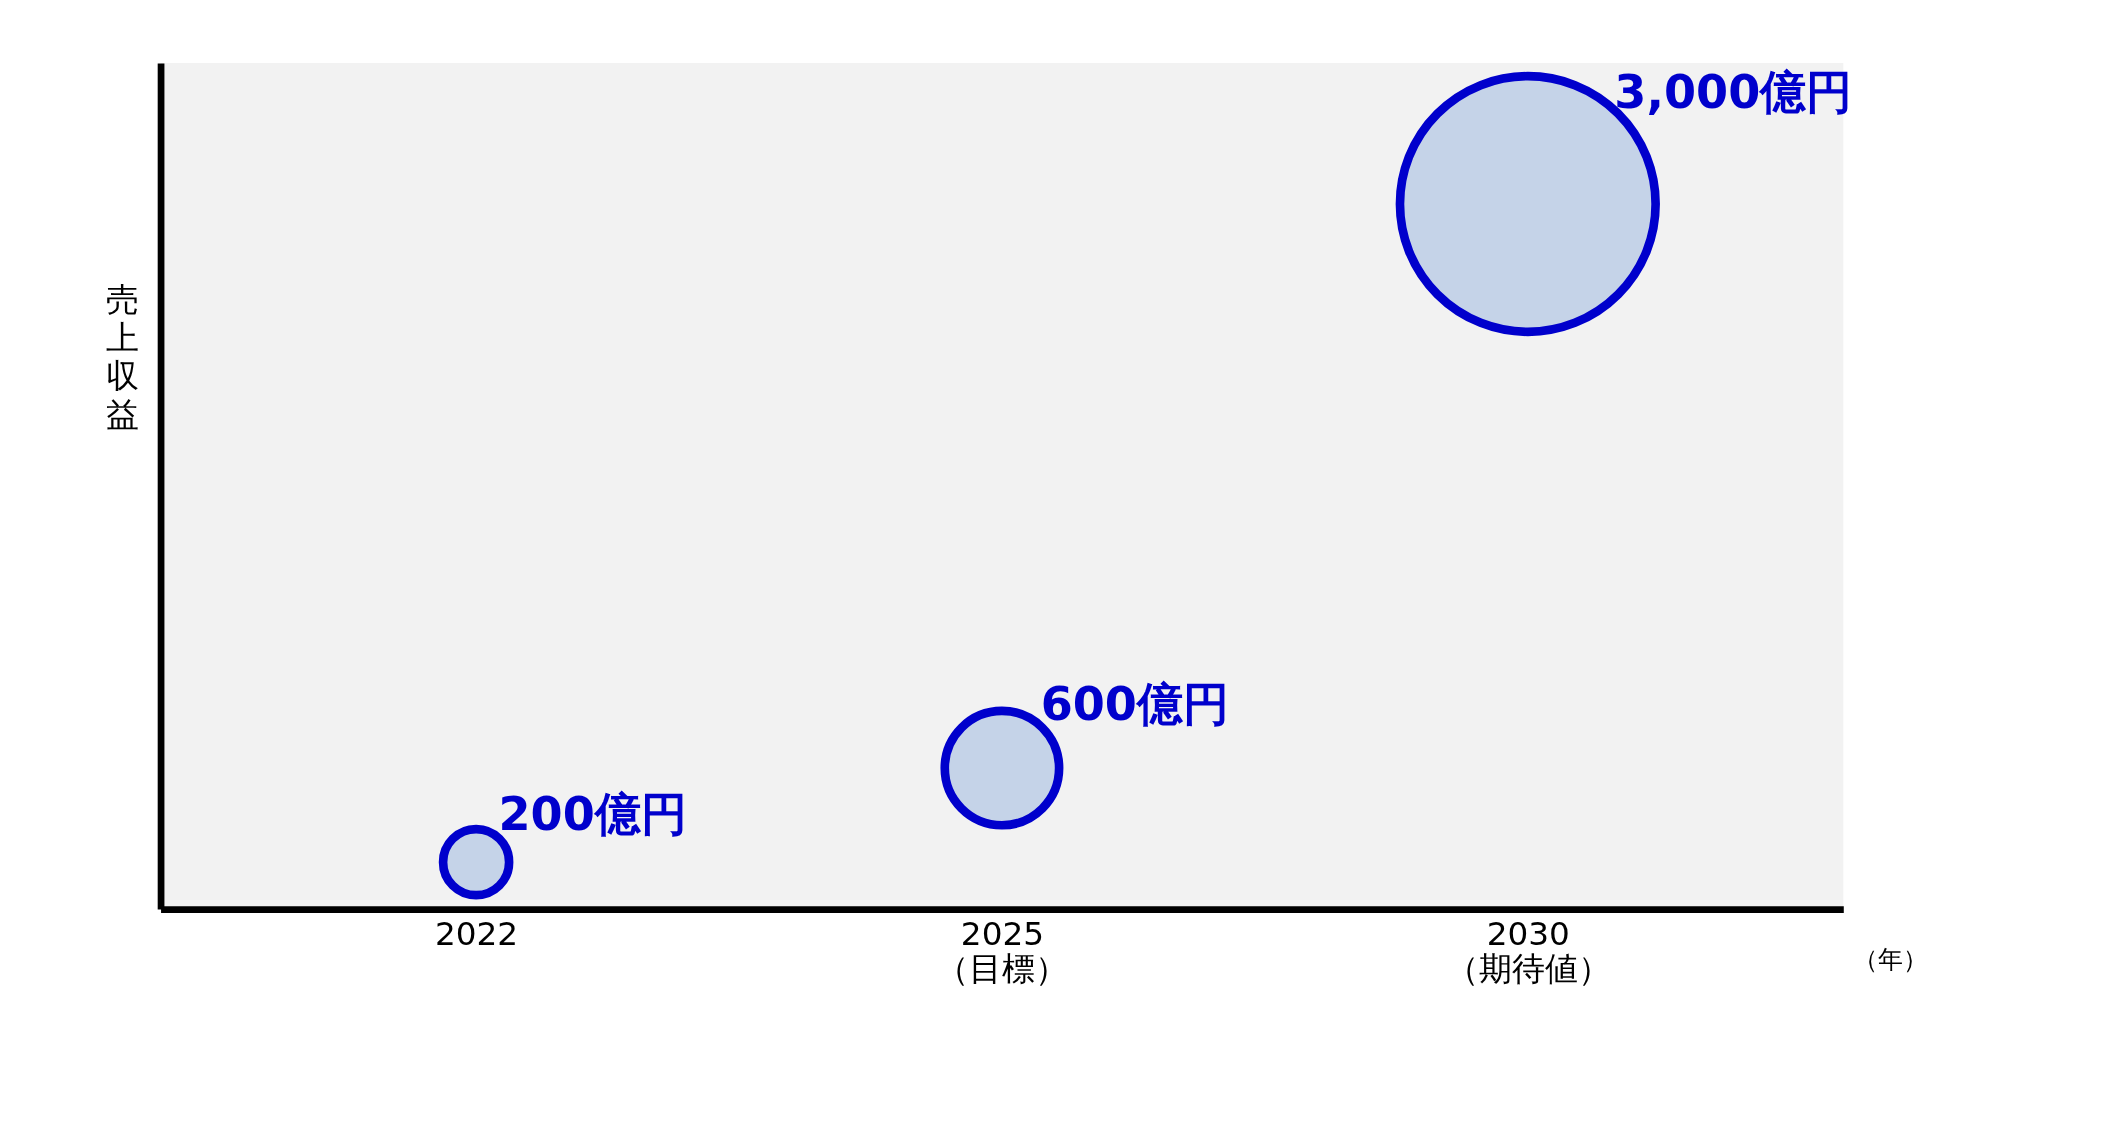 This screenshot has height=1122, width=2101. I want to click on data-label: 3,000億円, so click(1733, 91).